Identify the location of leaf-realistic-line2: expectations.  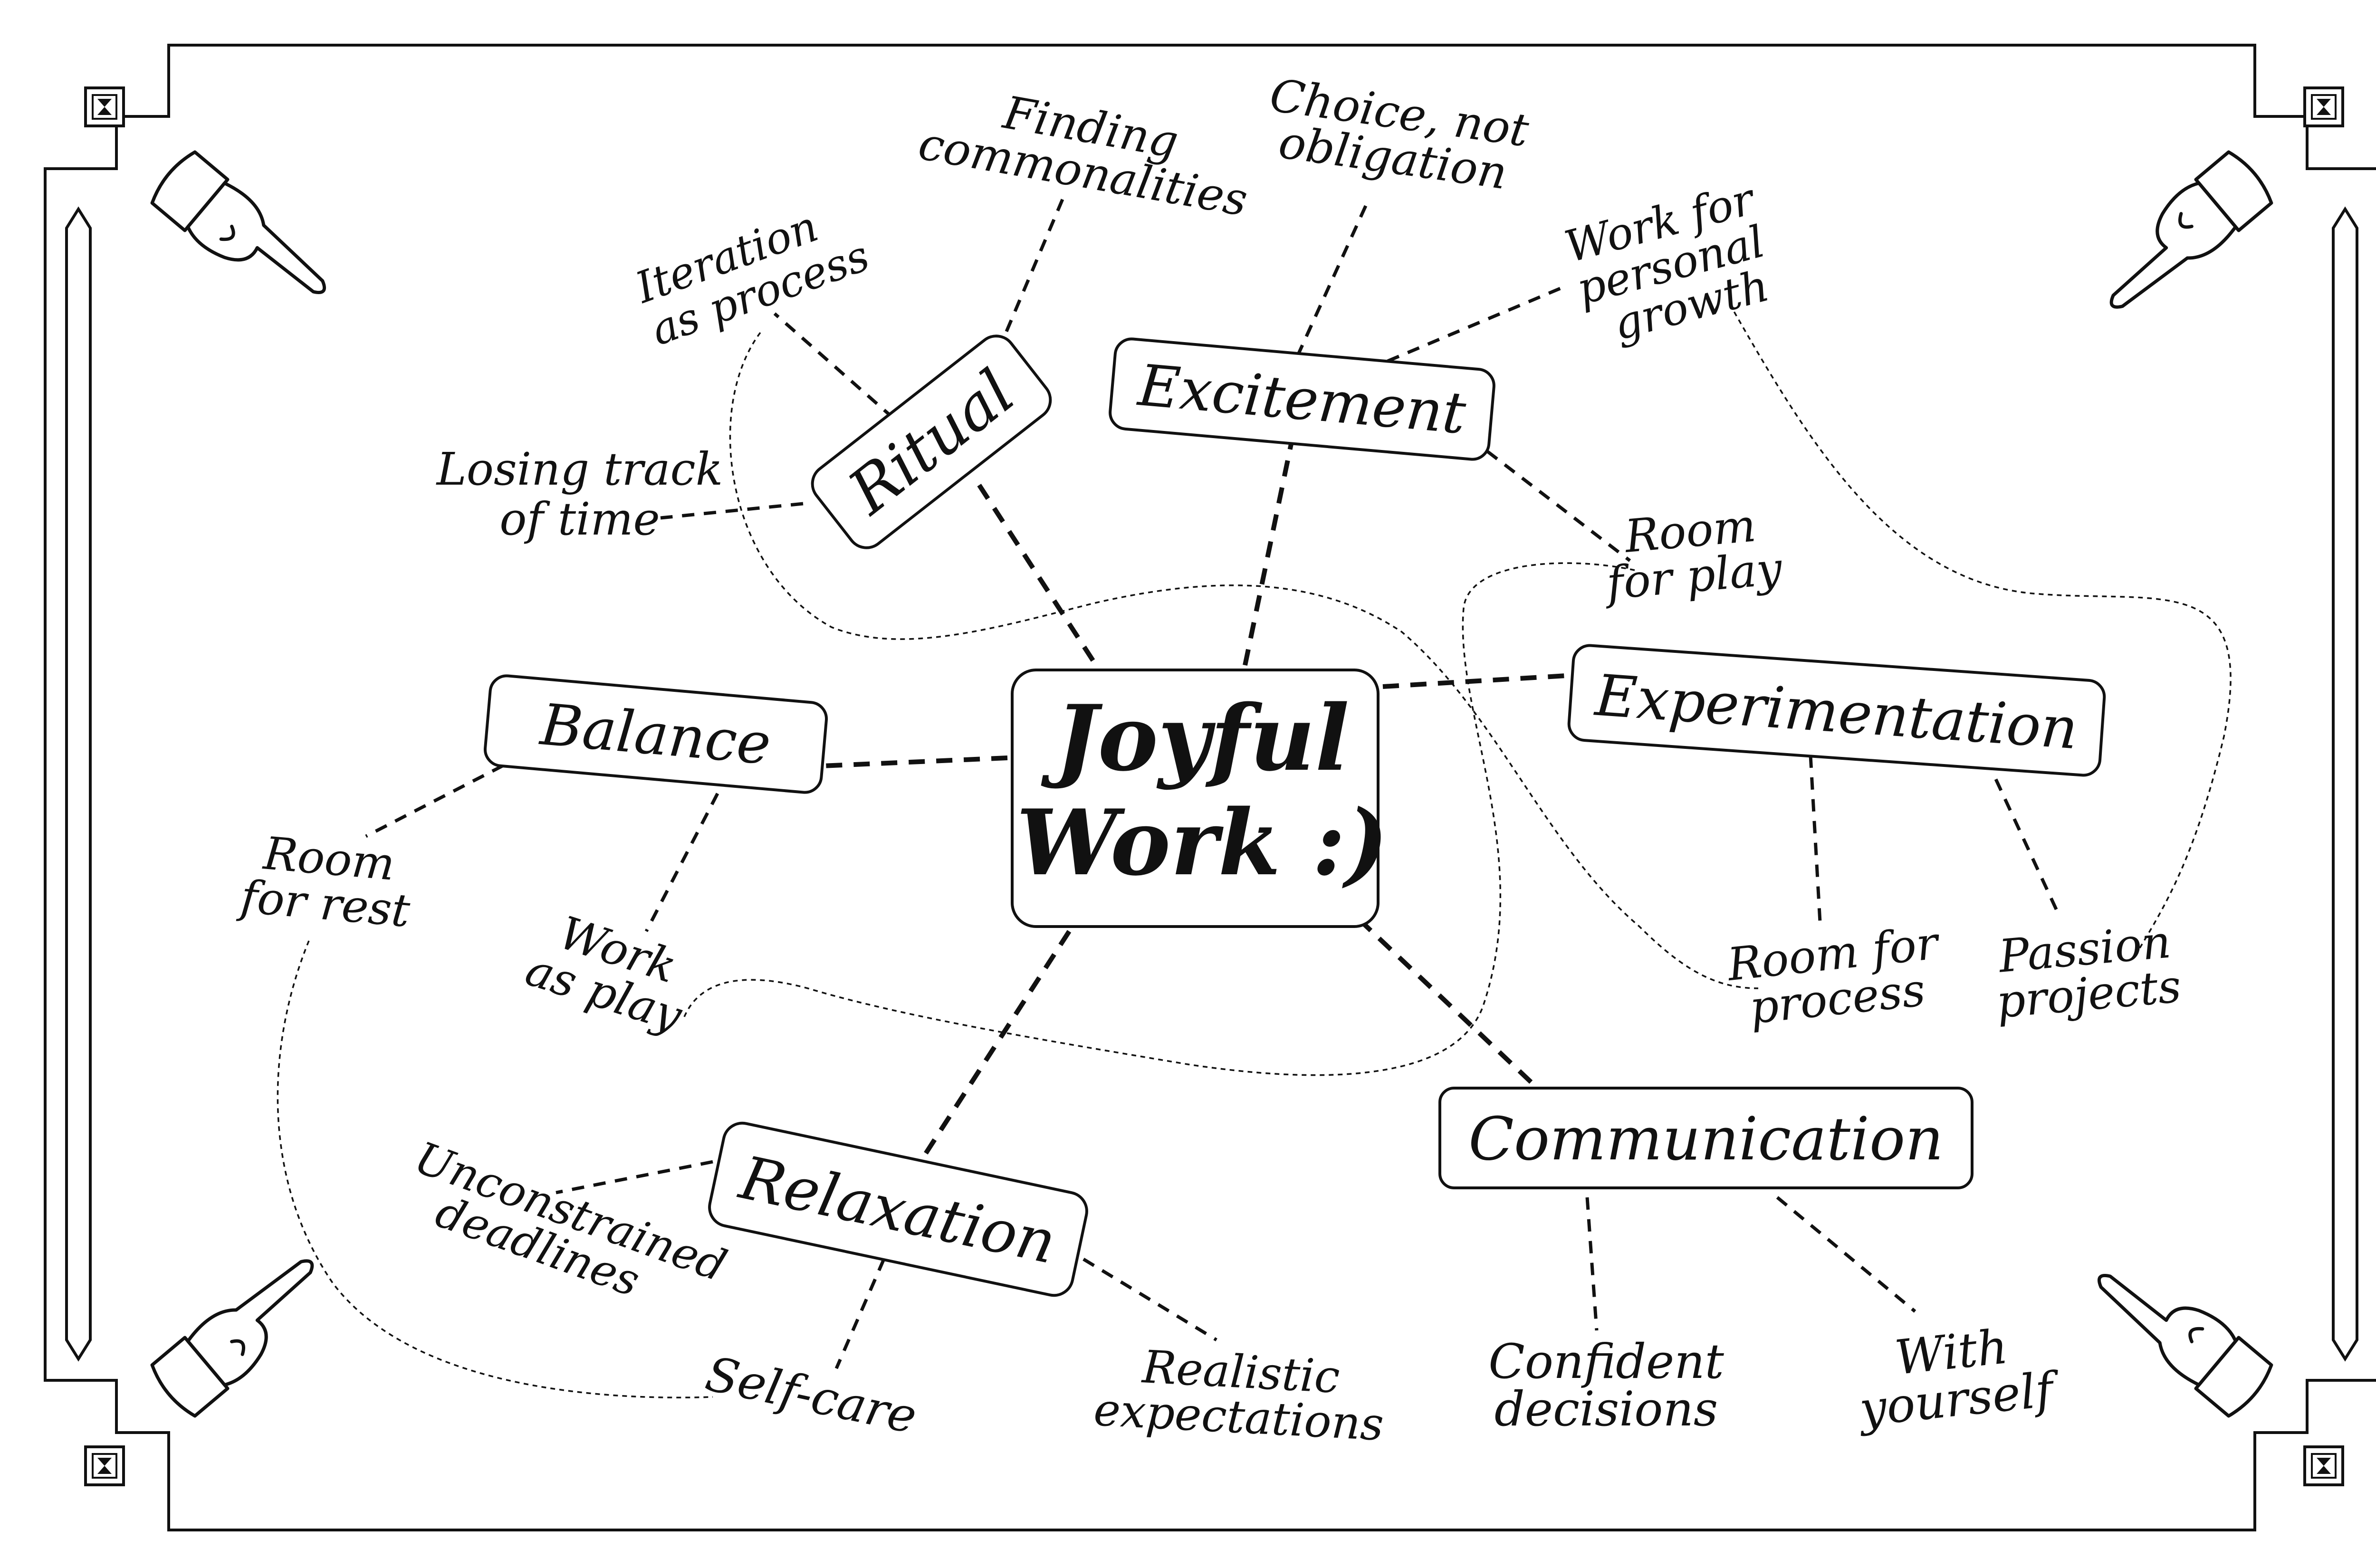
(1238, 1418).